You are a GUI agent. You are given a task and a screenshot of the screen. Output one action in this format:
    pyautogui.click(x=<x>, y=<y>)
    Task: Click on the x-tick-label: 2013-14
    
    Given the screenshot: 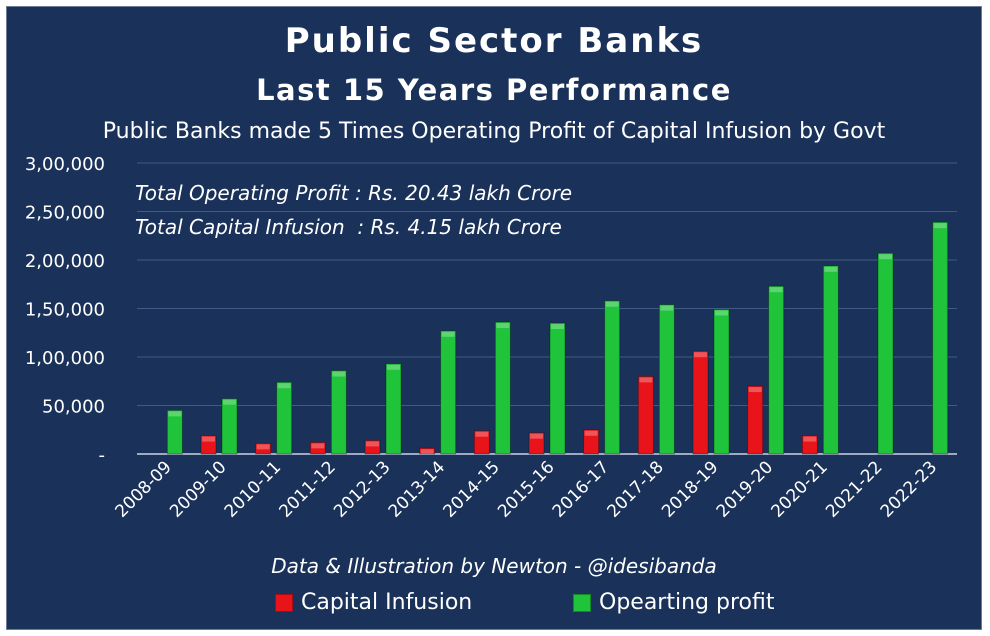 What is the action you would take?
    pyautogui.click(x=417, y=489)
    